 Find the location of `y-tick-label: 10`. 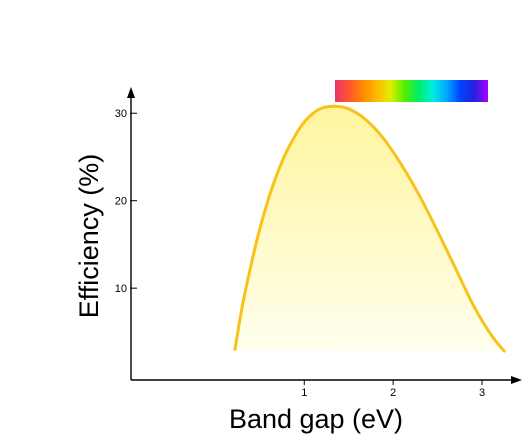

y-tick-label: 10 is located at coordinates (121, 289).